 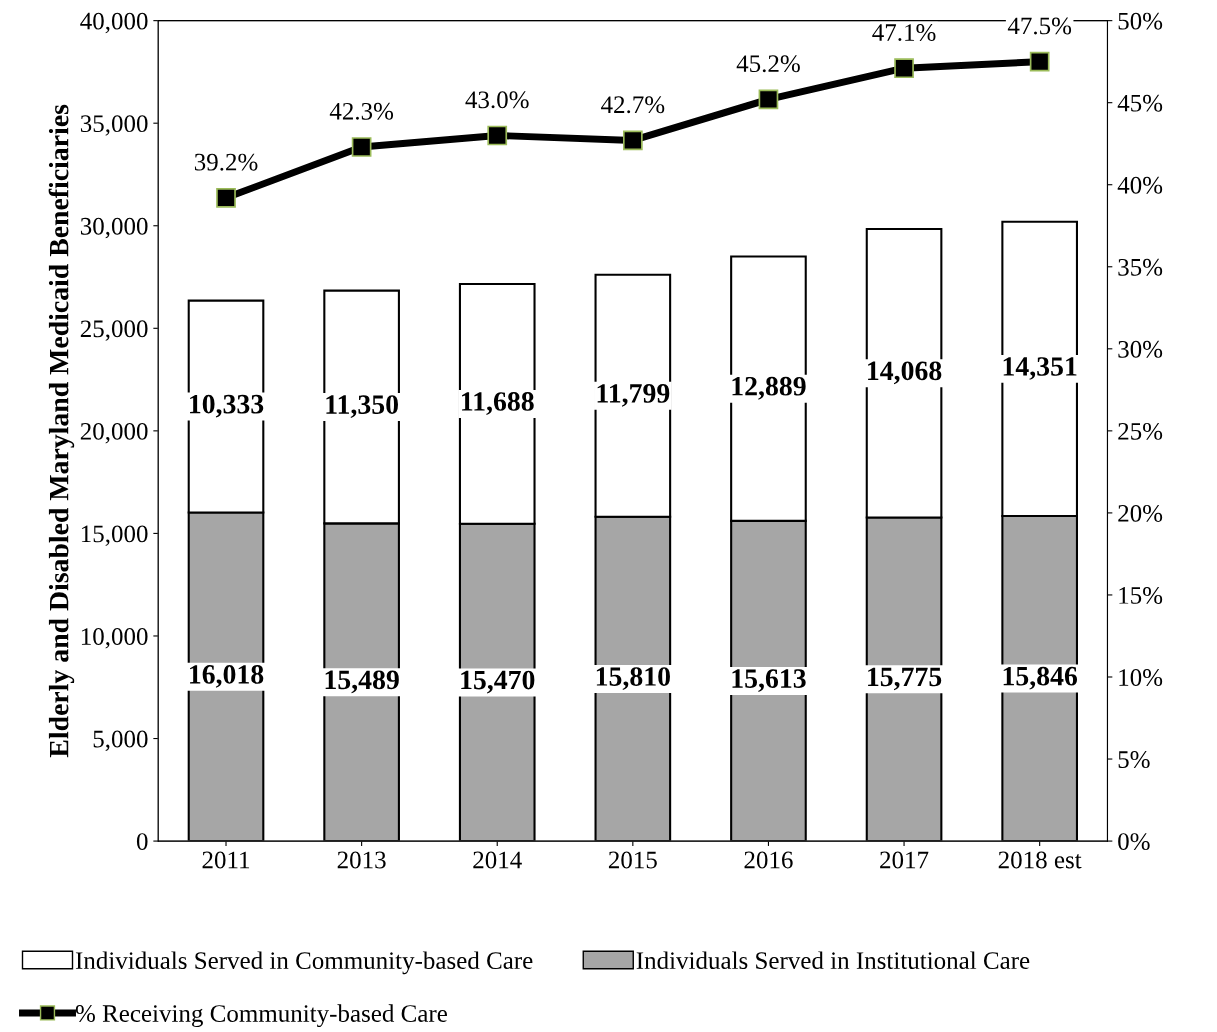 I want to click on legend-label: % Receiving Community-based Care, so click(x=261, y=1016).